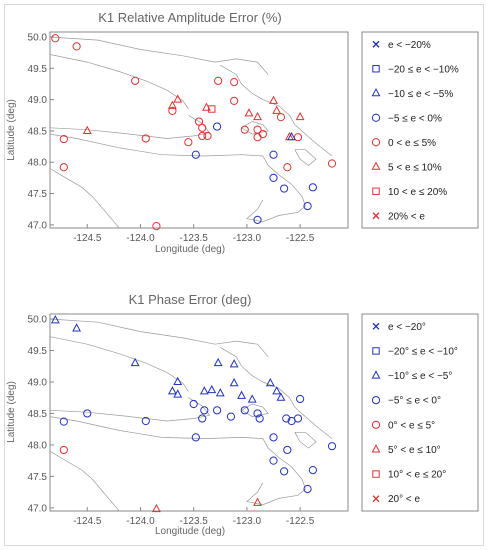 The height and width of the screenshot is (550, 488). Describe the element at coordinates (412, 143) in the screenshot. I see `legend-label: 0 < e ≤ 5%` at that location.